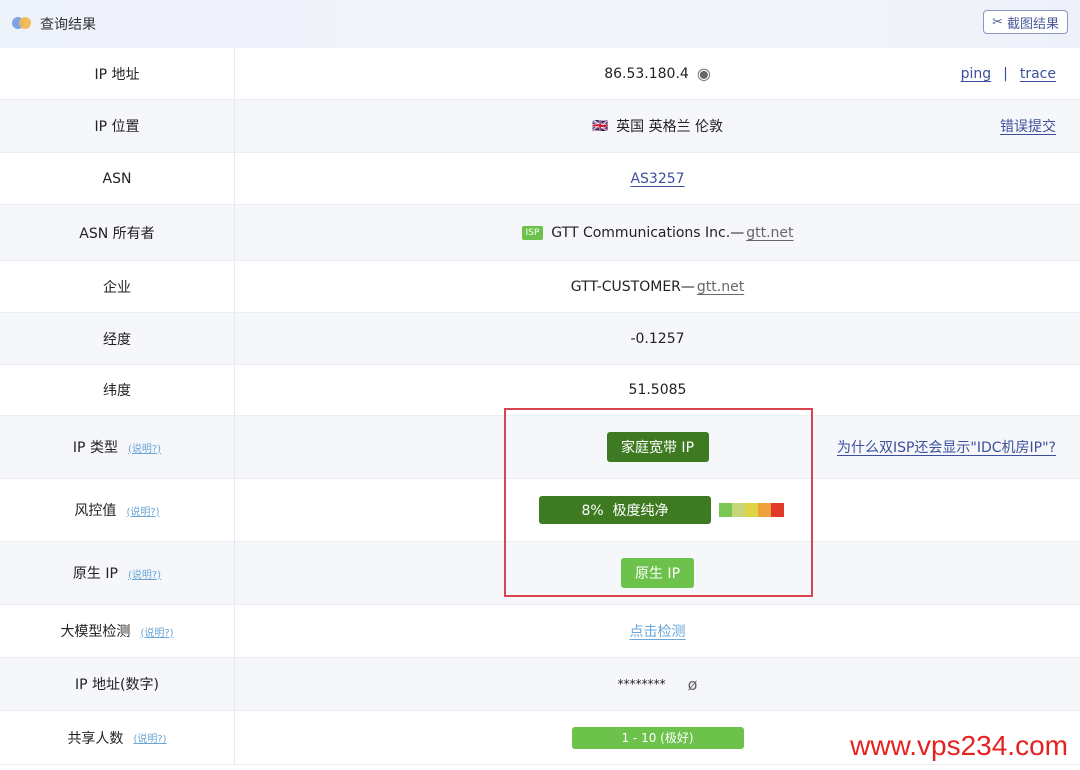 This screenshot has height=770, width=1080. What do you see at coordinates (95, 511) in the screenshot?
I see `row-label: 风控值` at bounding box center [95, 511].